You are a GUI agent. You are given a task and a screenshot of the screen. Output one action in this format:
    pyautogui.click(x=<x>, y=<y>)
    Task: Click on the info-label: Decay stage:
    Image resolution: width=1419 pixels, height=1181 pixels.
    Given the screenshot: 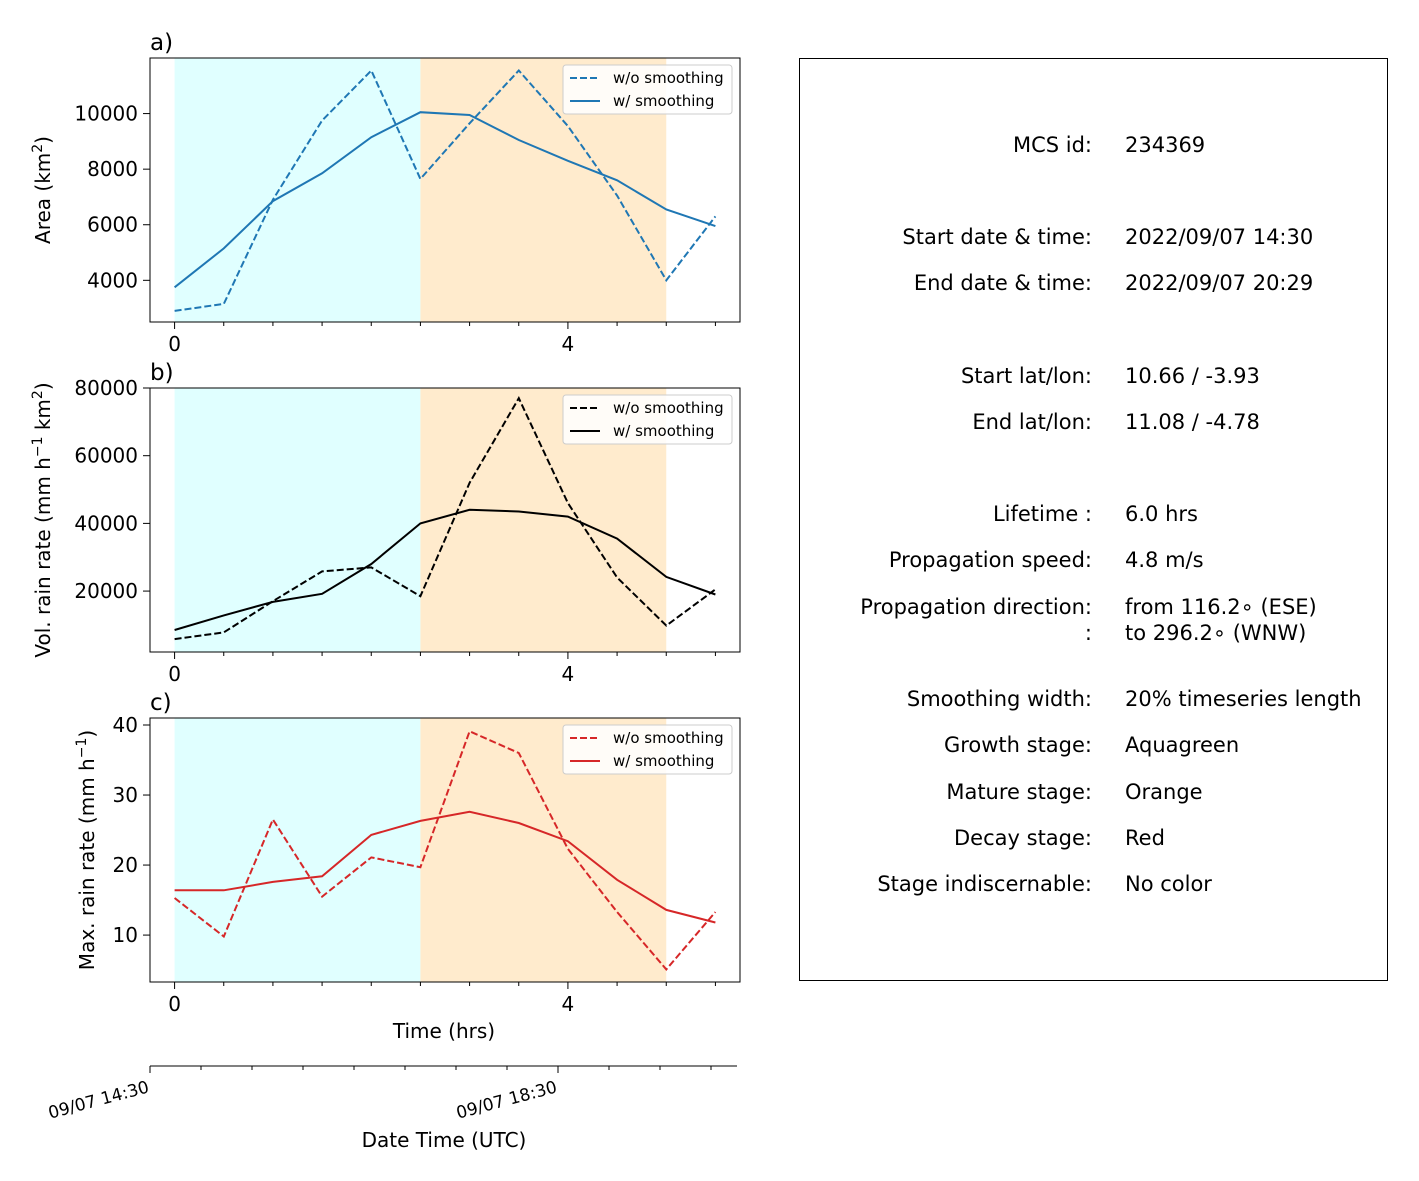 What is the action you would take?
    pyautogui.click(x=1023, y=838)
    